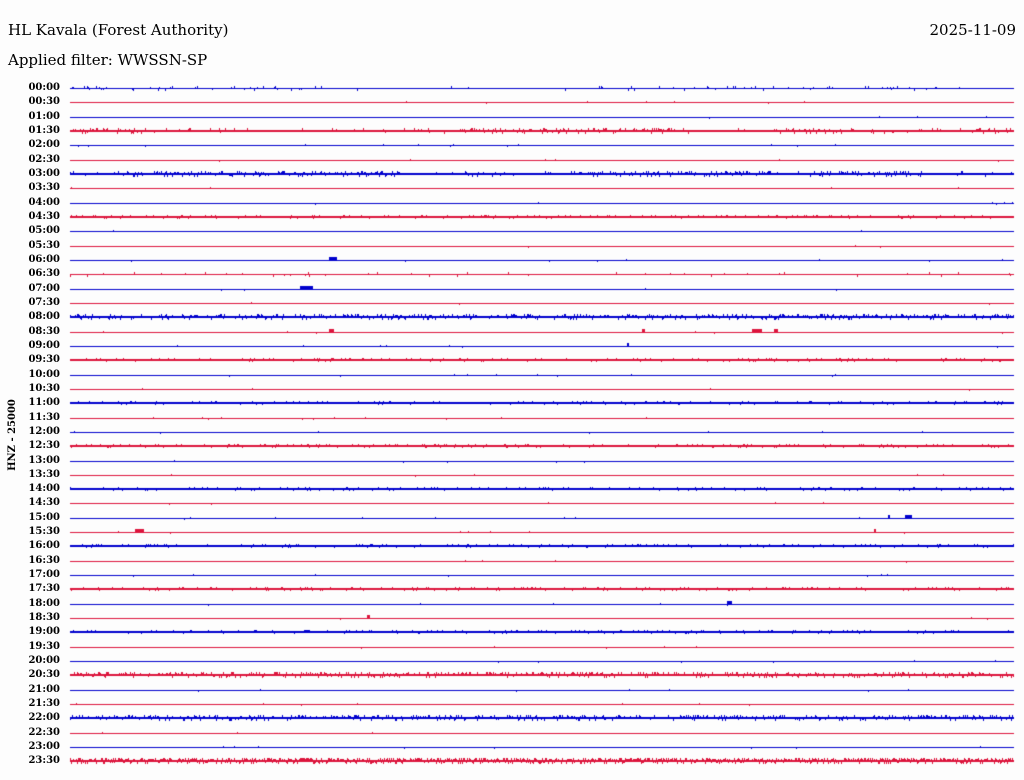 The width and height of the screenshot is (1024, 780). What do you see at coordinates (44, 545) in the screenshot?
I see `time-label-16:00: 16:00` at bounding box center [44, 545].